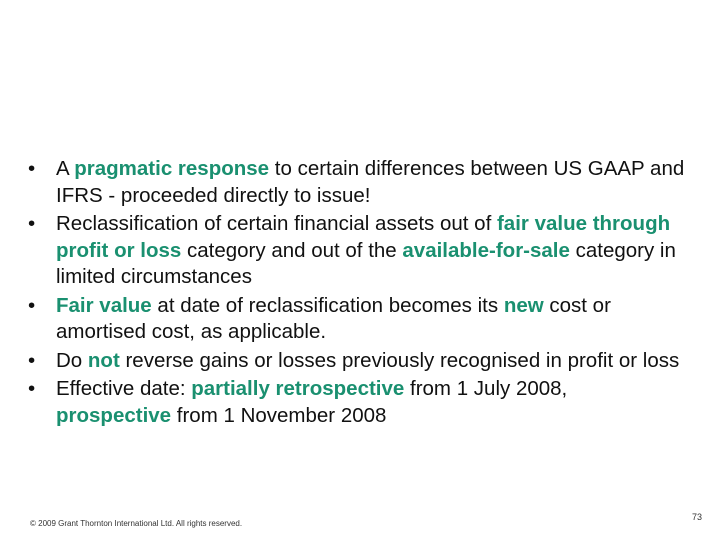 The height and width of the screenshot is (540, 720). I want to click on bullet-text: from 1 July 2008,, so click(486, 388).